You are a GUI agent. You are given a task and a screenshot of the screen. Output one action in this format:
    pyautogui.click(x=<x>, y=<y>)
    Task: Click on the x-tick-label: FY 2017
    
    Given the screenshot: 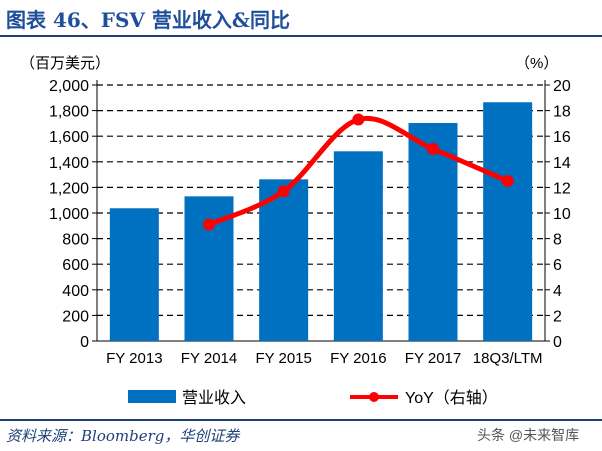 What is the action you would take?
    pyautogui.click(x=433, y=358)
    